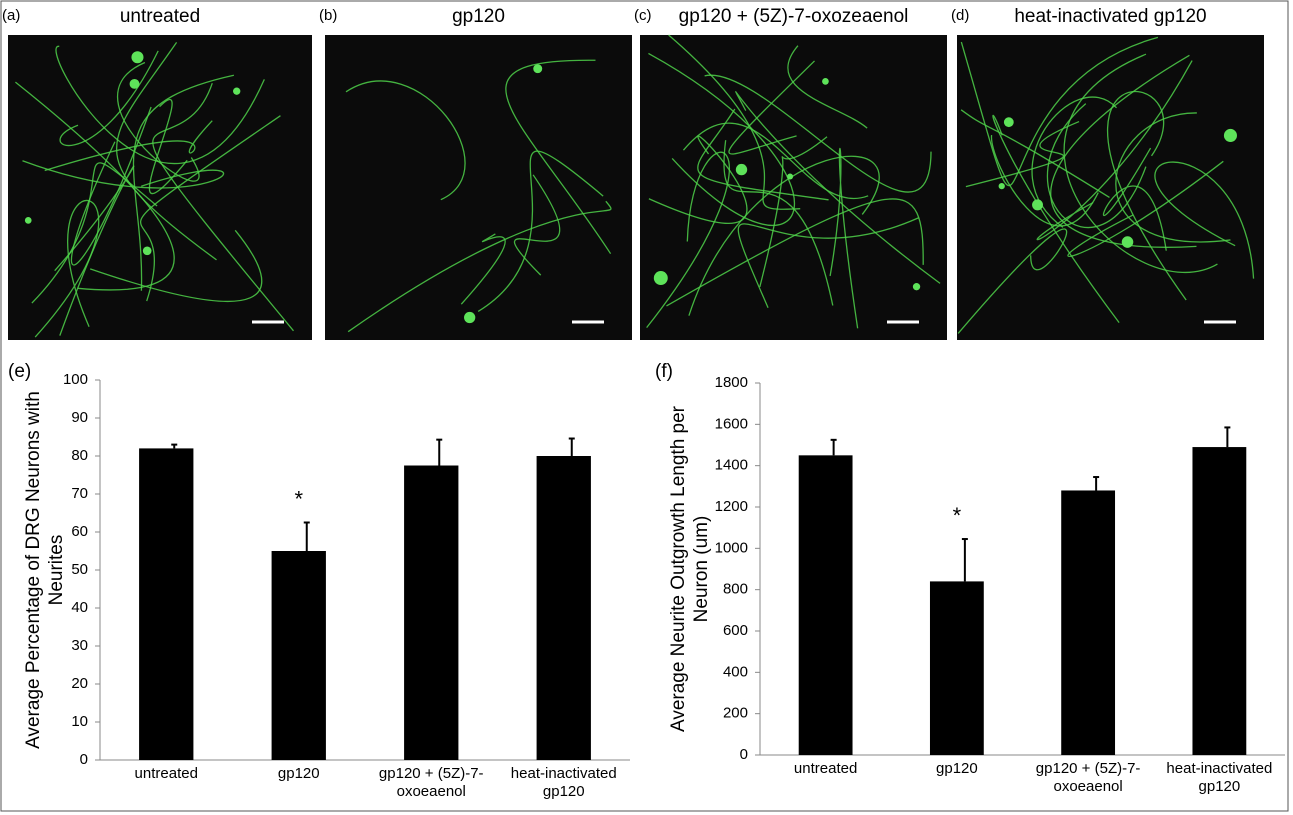 This screenshot has width=1293, height=815. What do you see at coordinates (731, 423) in the screenshot?
I see `y-tick-label: 1600` at bounding box center [731, 423].